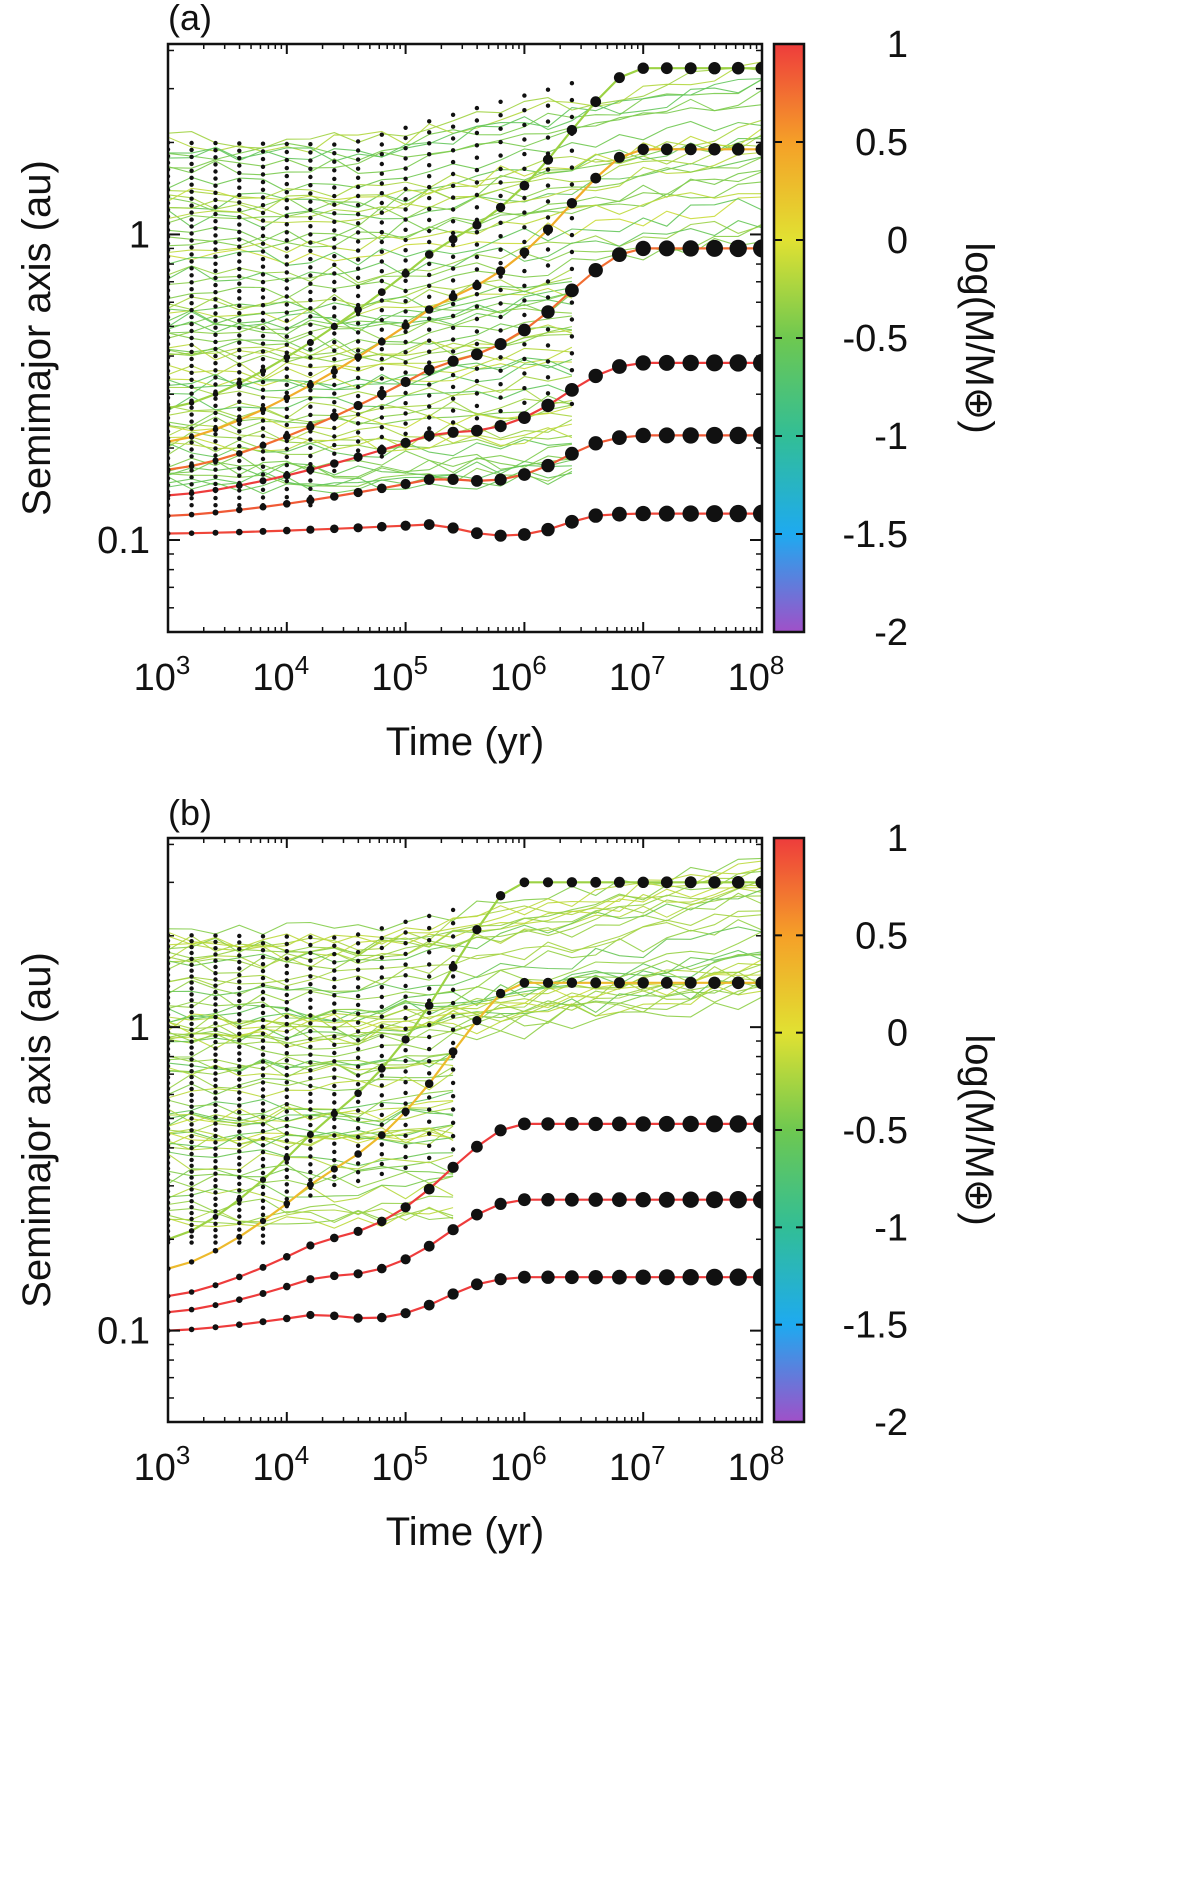 This screenshot has height=1903, width=1200. Describe the element at coordinates (123, 541) in the screenshot. I see `y-tick-label: 0.1` at that location.